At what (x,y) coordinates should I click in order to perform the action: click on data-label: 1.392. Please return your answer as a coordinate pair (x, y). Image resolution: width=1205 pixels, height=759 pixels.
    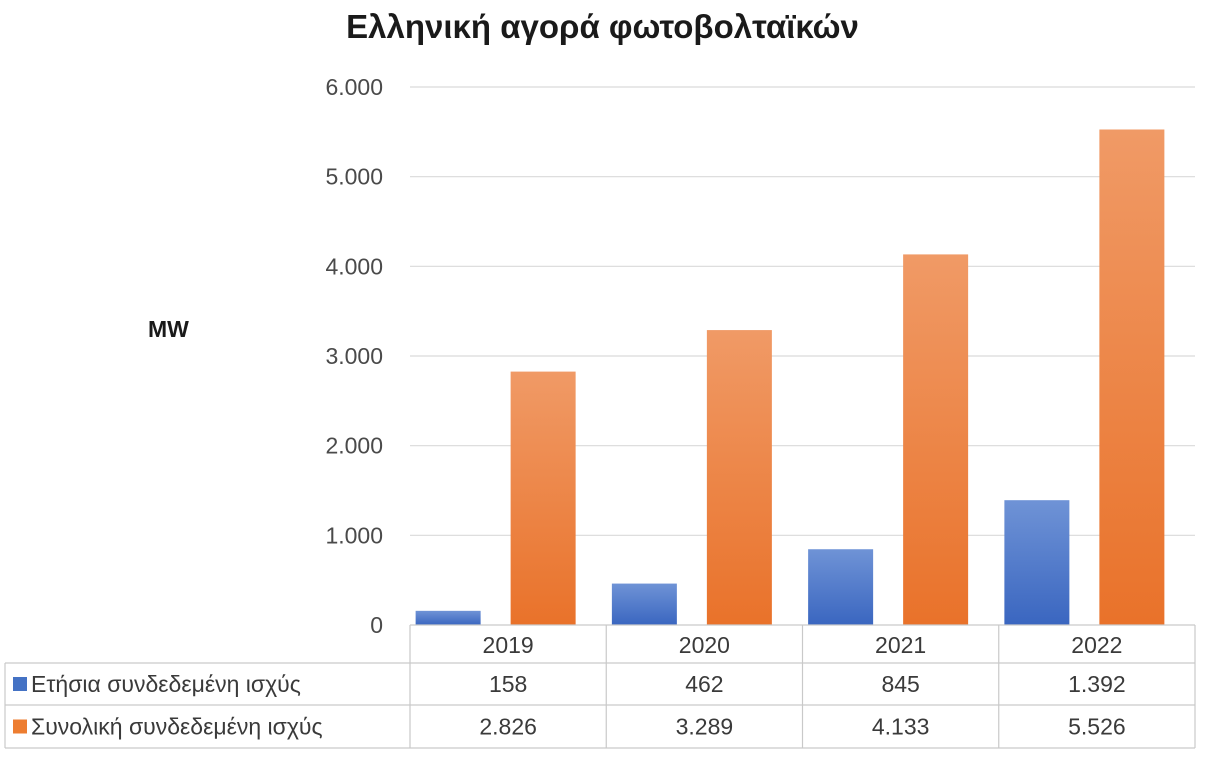
    Looking at the image, I should click on (1097, 684).